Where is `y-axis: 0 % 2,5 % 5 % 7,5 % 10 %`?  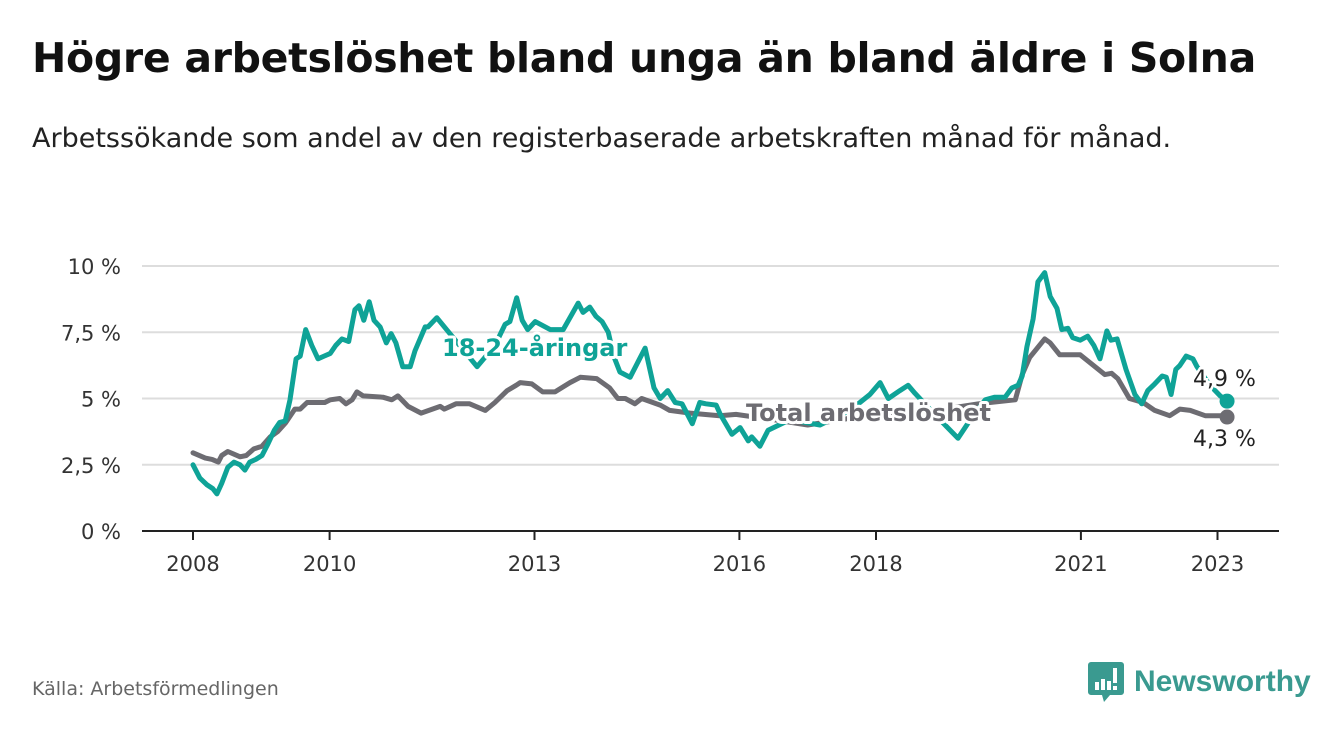 y-axis: 0 % 2,5 % 5 % 7,5 % 10 % is located at coordinates (91, 399).